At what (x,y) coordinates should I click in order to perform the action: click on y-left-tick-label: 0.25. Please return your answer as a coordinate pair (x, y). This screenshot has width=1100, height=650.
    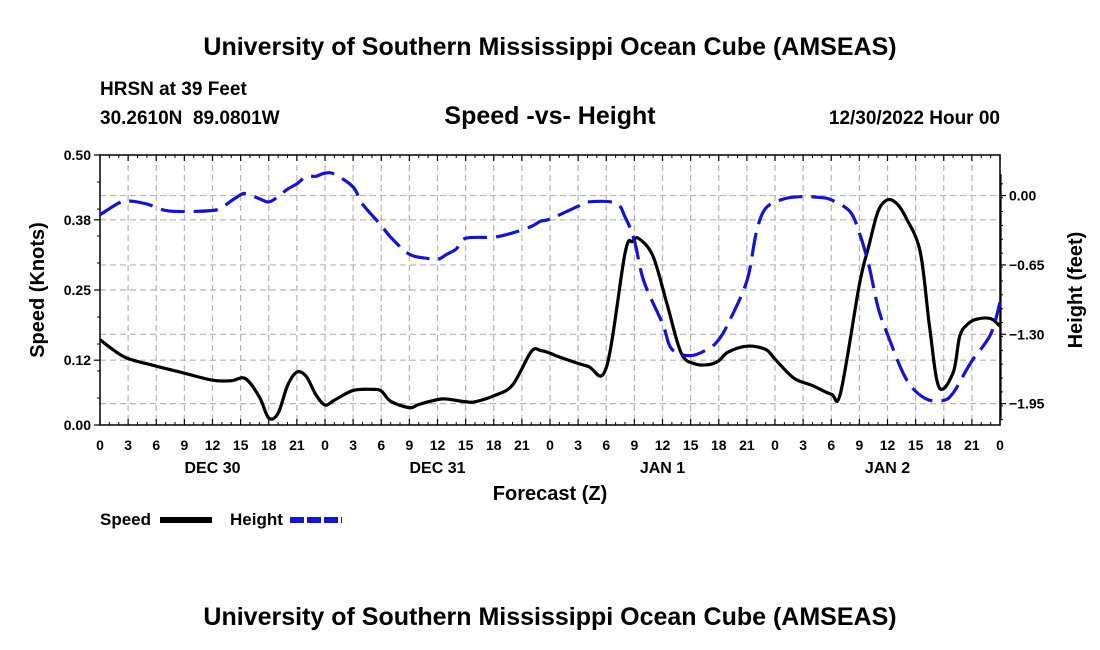
    Looking at the image, I should click on (77, 290).